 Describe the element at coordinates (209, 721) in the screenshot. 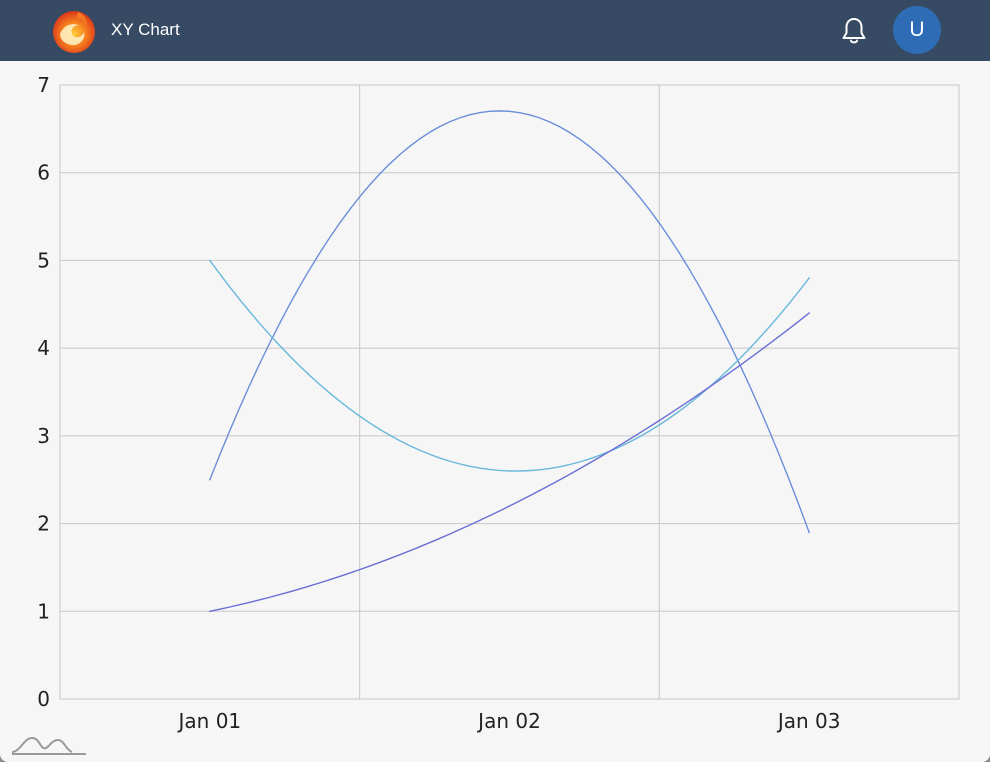

I see `x-tick-label: Jan 01` at that location.